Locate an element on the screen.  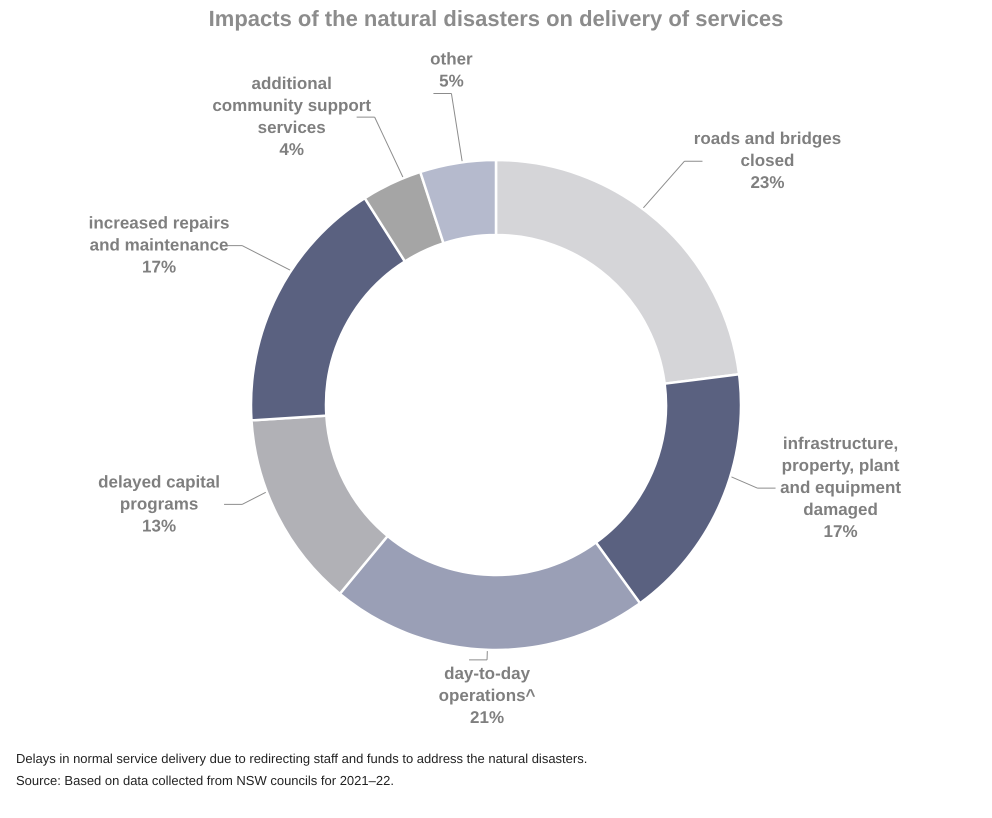
chart-title: Impacts of the natural disasters on delivery of services is located at coordinates (496, 18).